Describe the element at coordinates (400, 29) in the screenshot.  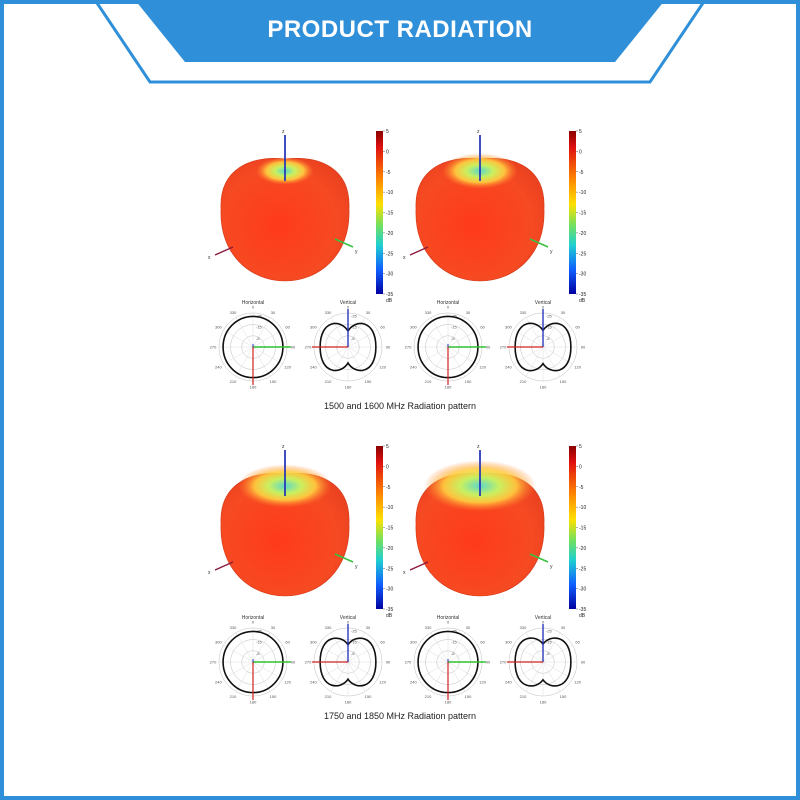
I see `page-title: PRODUCT RADIATION` at that location.